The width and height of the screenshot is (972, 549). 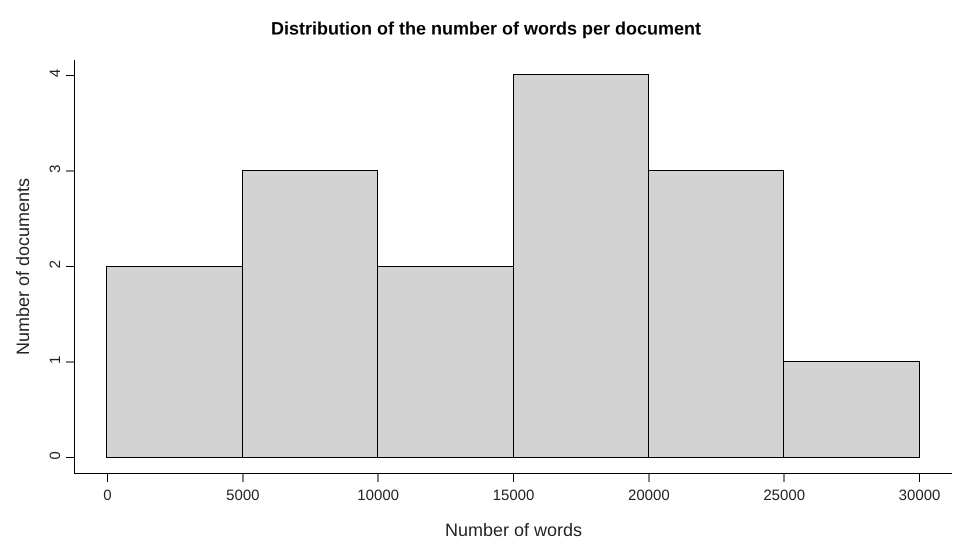 I want to click on x-tick-label: 5000, so click(x=243, y=495).